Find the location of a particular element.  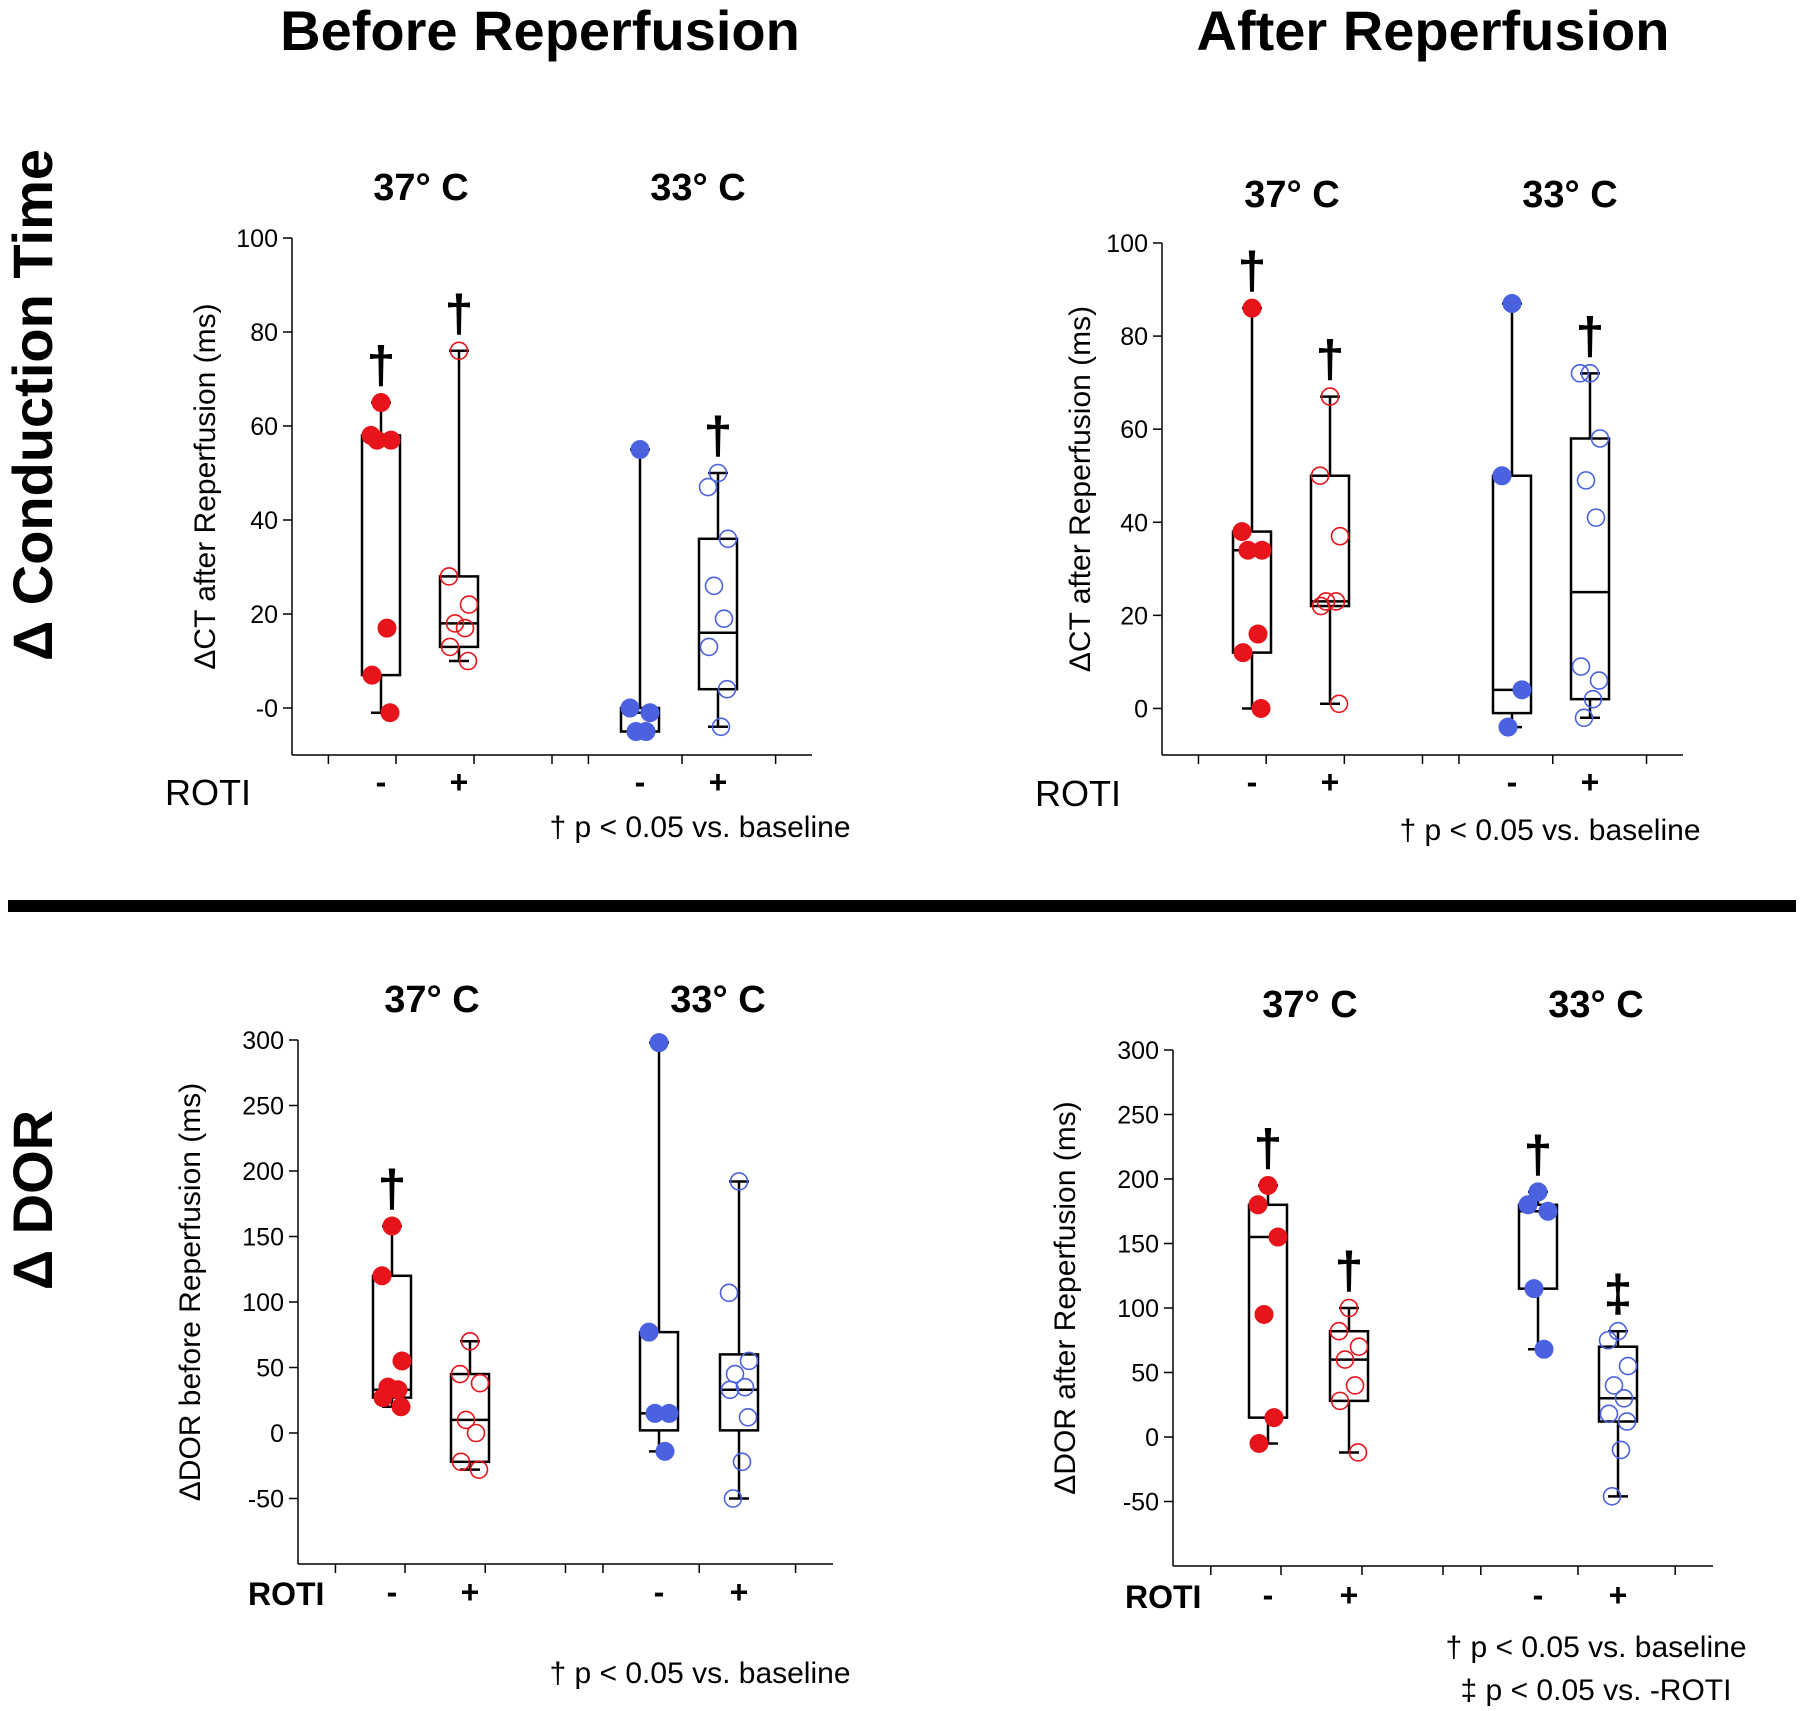

y-tick-label: 150 is located at coordinates (263, 1238).